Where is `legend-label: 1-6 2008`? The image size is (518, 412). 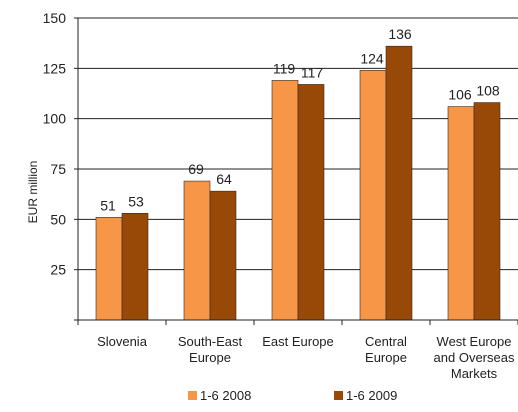
legend-label: 1-6 2008 is located at coordinates (225, 395).